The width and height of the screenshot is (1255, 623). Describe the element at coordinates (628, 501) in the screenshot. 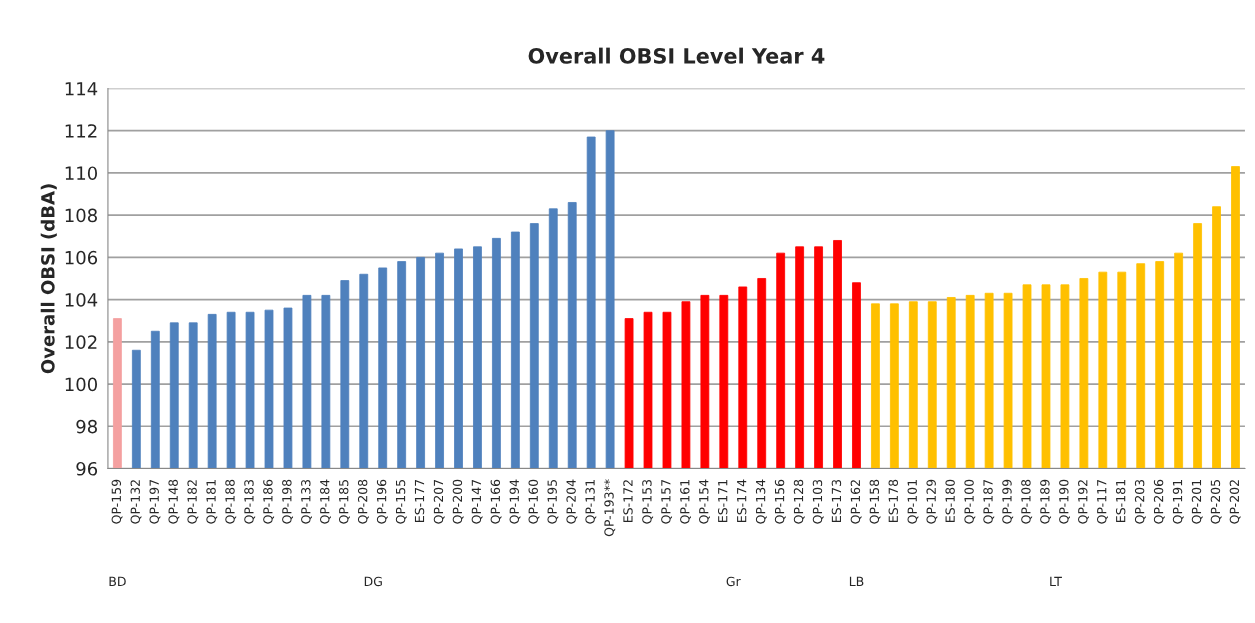

I see `x-tick-label: ES-172` at that location.